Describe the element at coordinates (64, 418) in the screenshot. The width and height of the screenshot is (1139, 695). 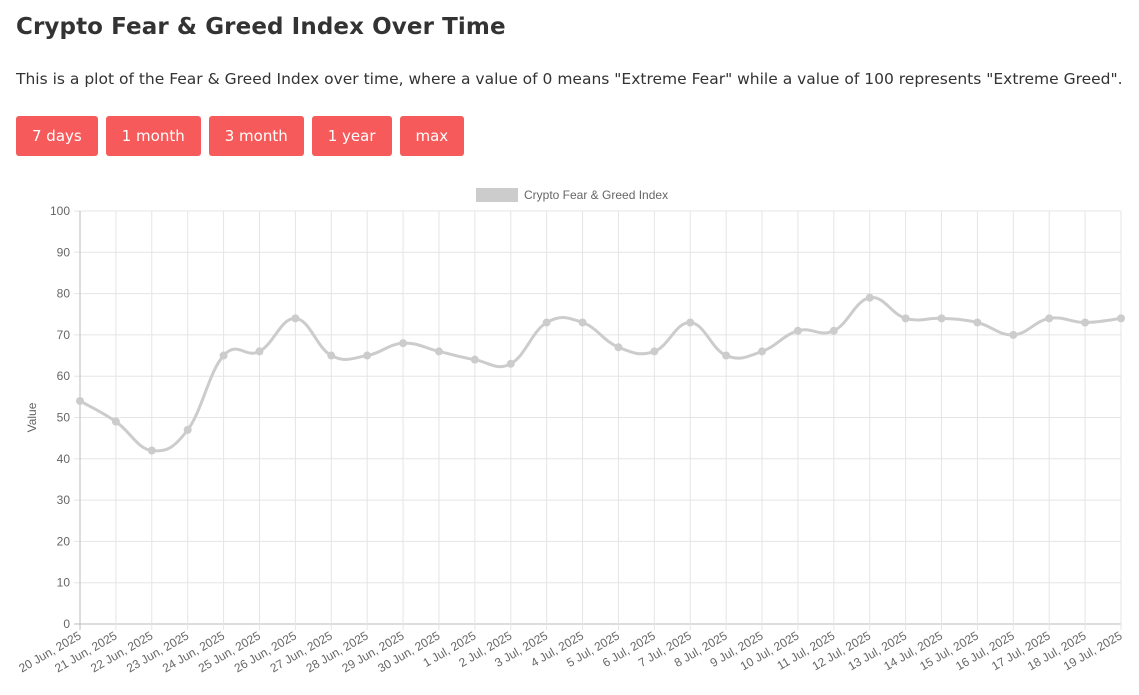
I see `y-tick-label: 50` at that location.